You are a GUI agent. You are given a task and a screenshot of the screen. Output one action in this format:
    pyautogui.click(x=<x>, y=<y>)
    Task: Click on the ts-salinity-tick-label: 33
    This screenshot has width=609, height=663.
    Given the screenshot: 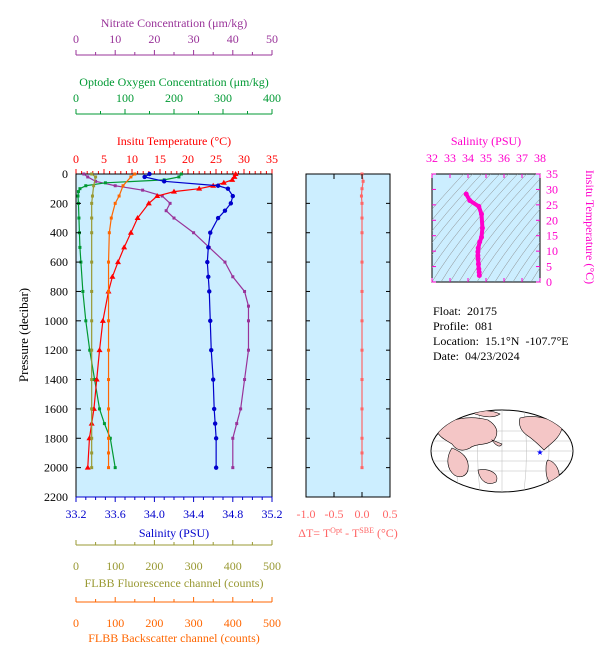 What is the action you would take?
    pyautogui.click(x=450, y=158)
    